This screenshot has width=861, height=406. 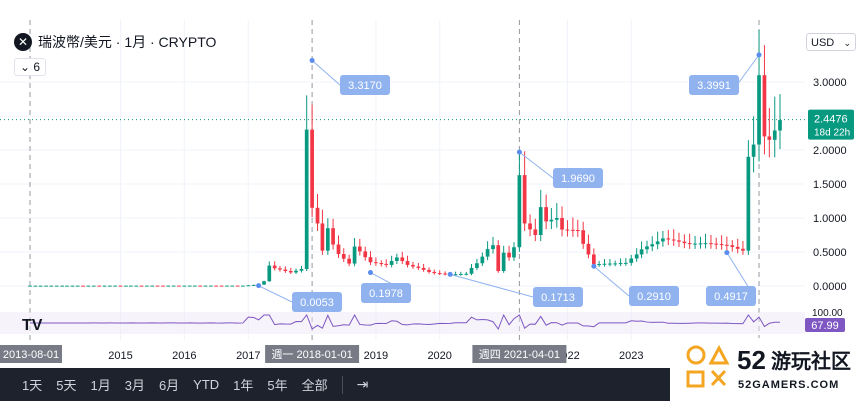 I want to click on rsi-band, so click(x=402, y=323).